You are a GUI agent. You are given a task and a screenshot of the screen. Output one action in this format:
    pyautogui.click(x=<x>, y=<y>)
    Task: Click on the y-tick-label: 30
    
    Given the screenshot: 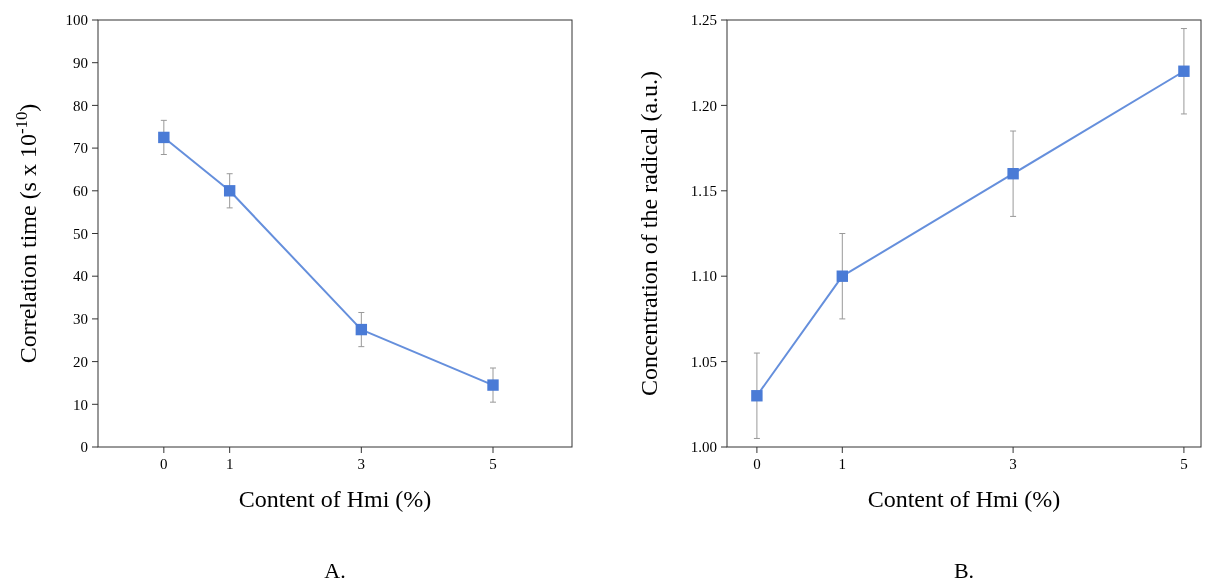 What is the action you would take?
    pyautogui.click(x=80, y=319)
    